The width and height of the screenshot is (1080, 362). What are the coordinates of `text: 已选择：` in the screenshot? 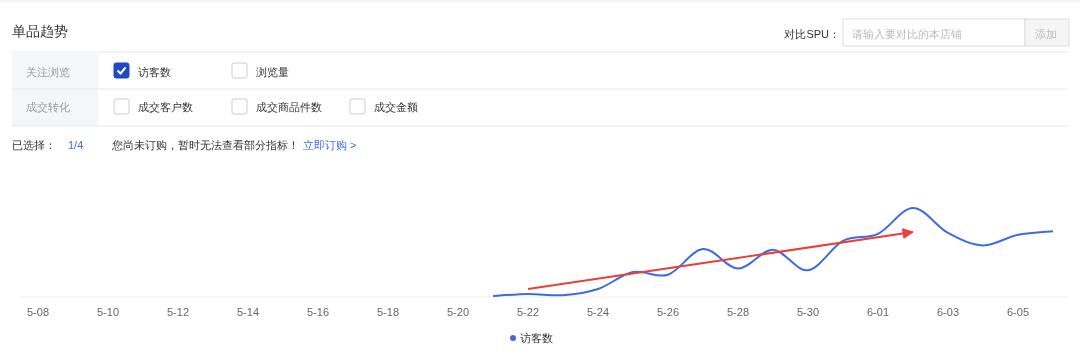 It's located at (34, 145).